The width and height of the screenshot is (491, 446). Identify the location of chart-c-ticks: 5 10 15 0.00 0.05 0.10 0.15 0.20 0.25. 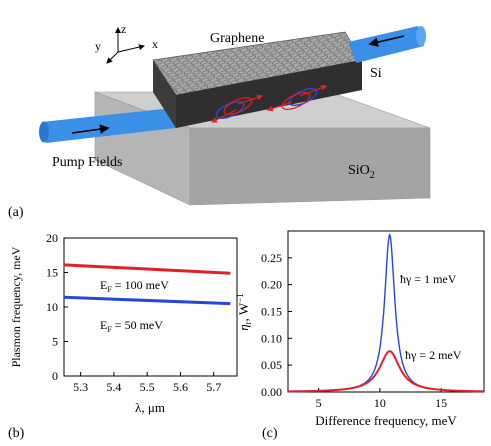
(354, 330).